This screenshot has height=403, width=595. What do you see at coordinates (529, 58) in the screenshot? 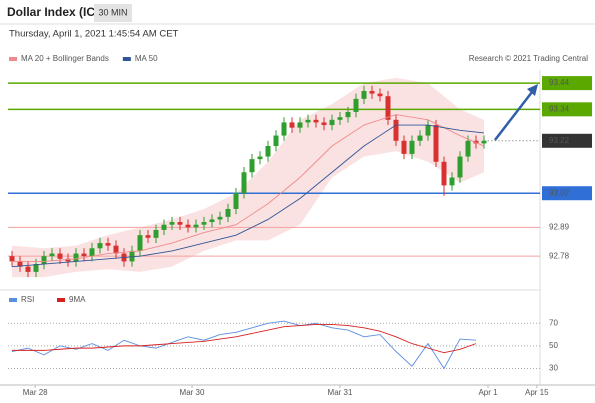
I see `credit: Research © 2021 Trading Central` at bounding box center [529, 58].